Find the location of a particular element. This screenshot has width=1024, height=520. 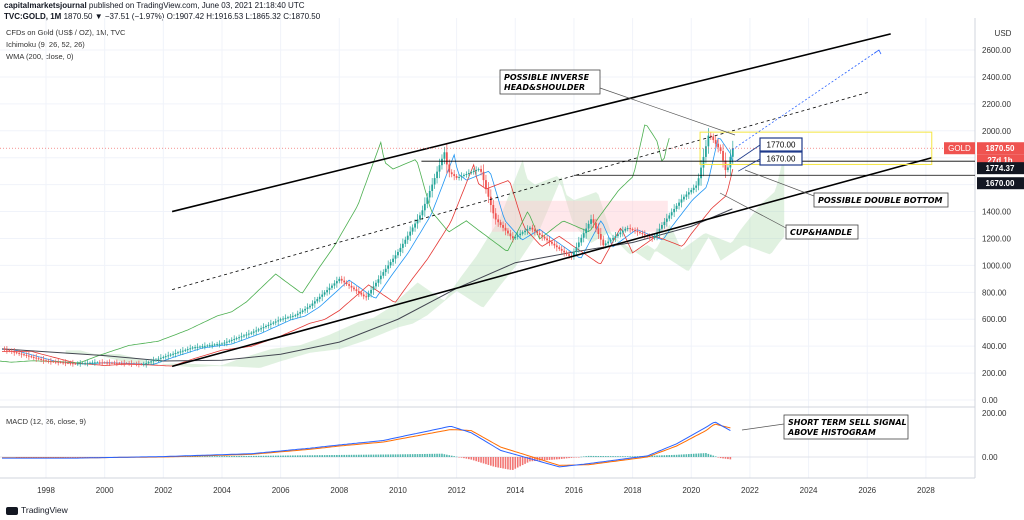

publisher-name: capitalmarketsjournal is located at coordinates (45, 5).